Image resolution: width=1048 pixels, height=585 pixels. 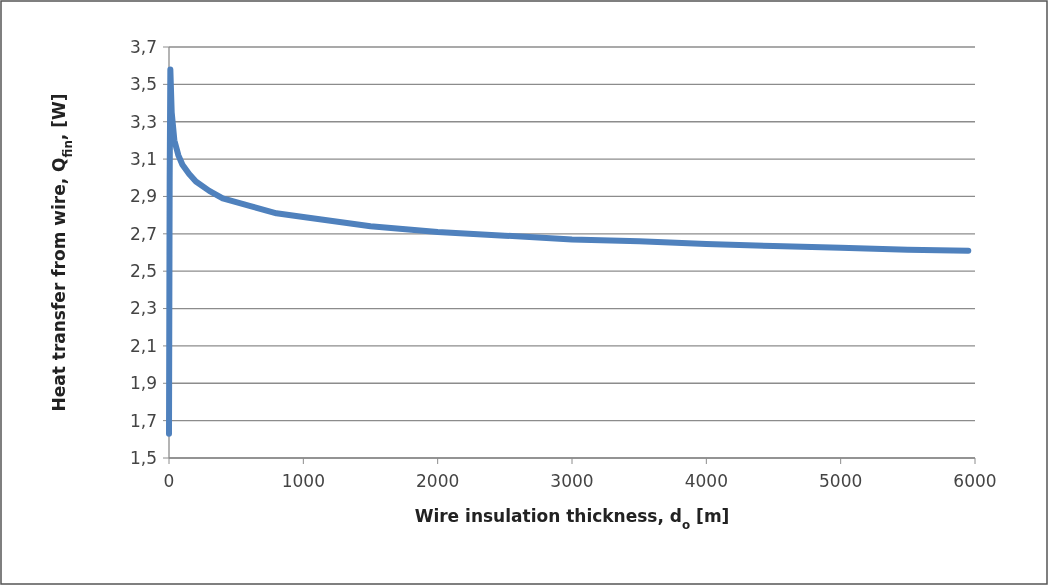 What do you see at coordinates (143, 271) in the screenshot?
I see `y-tick-label: 2,5` at bounding box center [143, 271].